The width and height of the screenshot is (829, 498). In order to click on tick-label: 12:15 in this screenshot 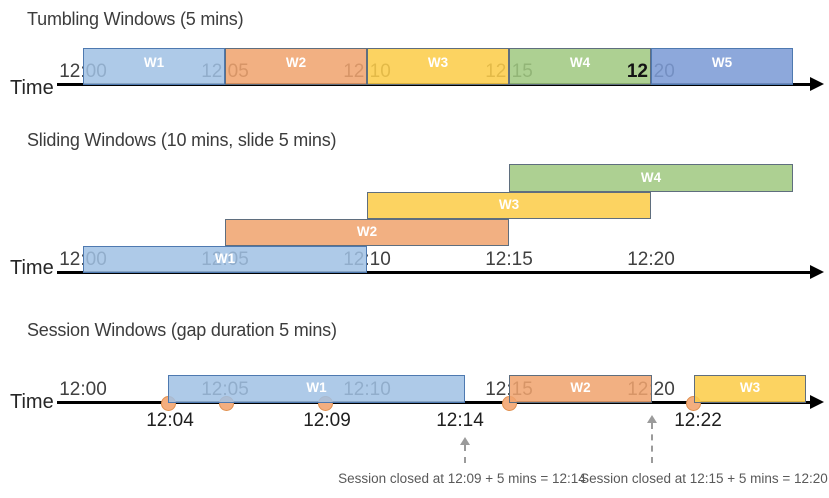, I will do `click(509, 260)`.